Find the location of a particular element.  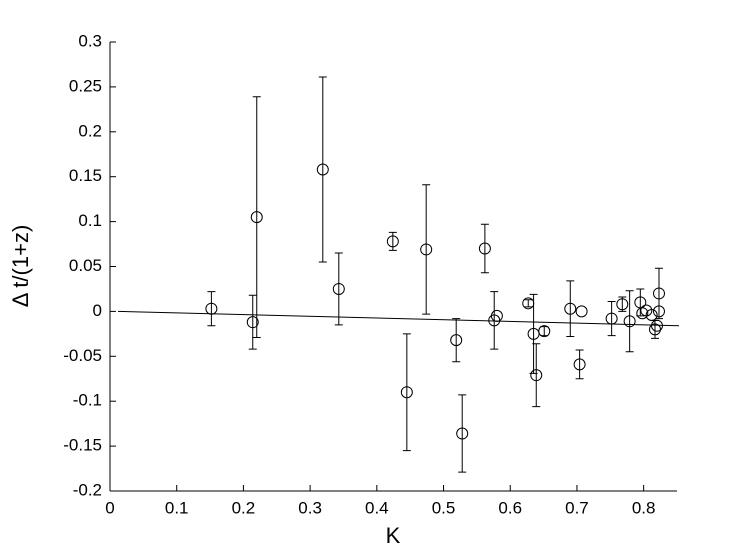

x-tick-label: 0 is located at coordinates (109, 507).